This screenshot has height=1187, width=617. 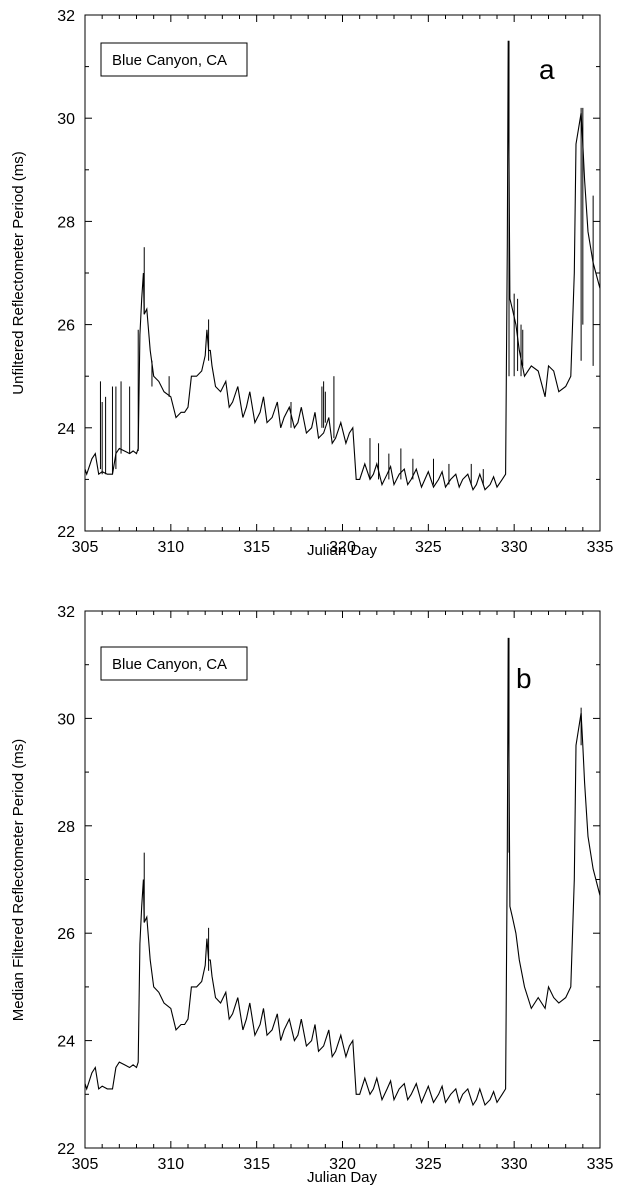 What do you see at coordinates (547, 69) in the screenshot?
I see `panel-label: a` at bounding box center [547, 69].